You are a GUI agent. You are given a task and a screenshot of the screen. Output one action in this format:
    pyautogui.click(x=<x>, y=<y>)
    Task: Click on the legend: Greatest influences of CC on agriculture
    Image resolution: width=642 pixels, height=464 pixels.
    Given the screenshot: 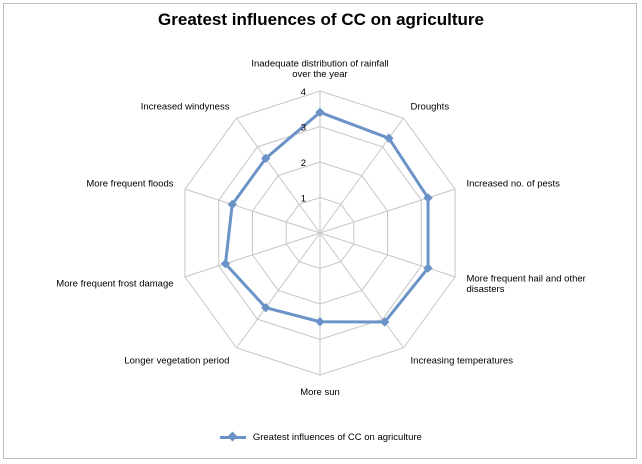 What is the action you would take?
    pyautogui.click(x=321, y=437)
    